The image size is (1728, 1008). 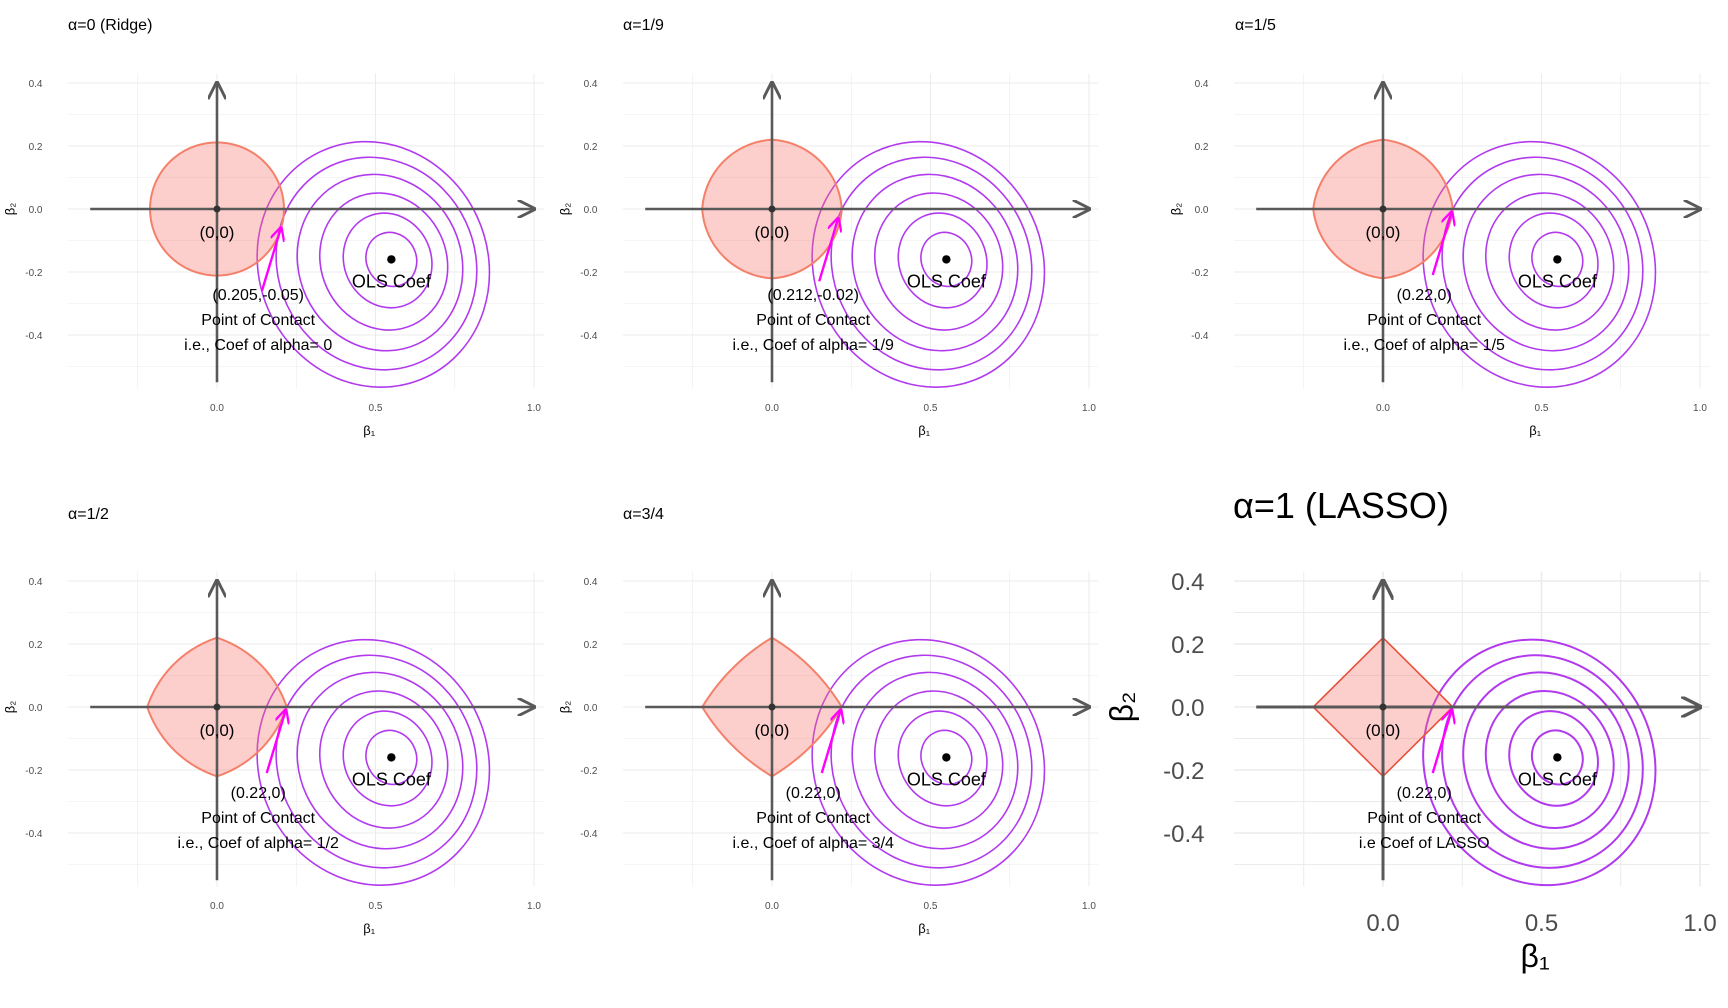 I want to click on chart-title: α=1/9, so click(x=643, y=25).